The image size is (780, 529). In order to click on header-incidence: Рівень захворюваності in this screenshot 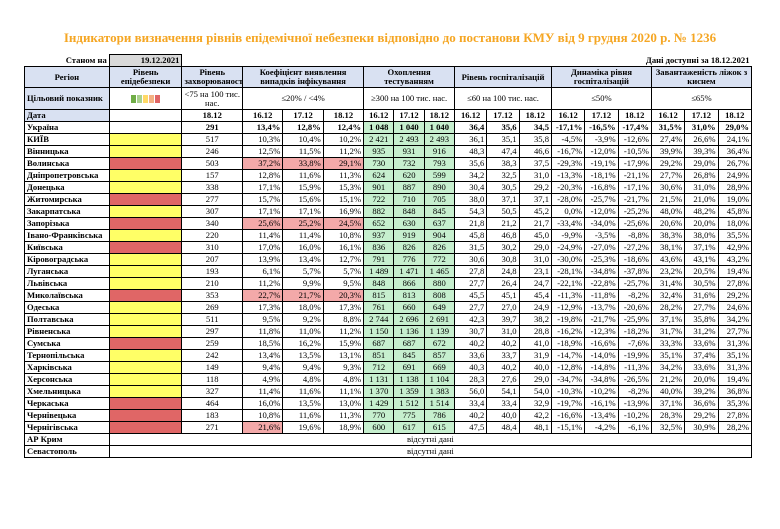, I will do `click(212, 77)`.